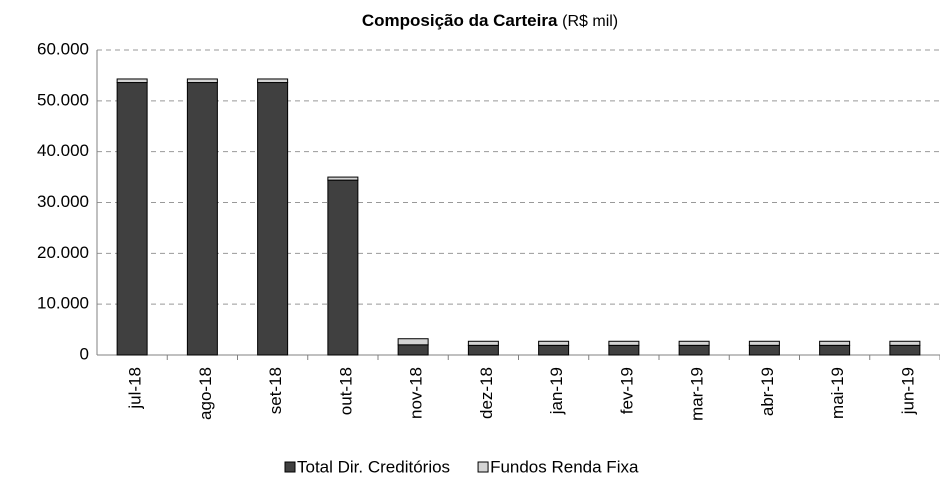 The height and width of the screenshot is (486, 940). What do you see at coordinates (626, 390) in the screenshot?
I see `x-tick-label: fev-19` at bounding box center [626, 390].